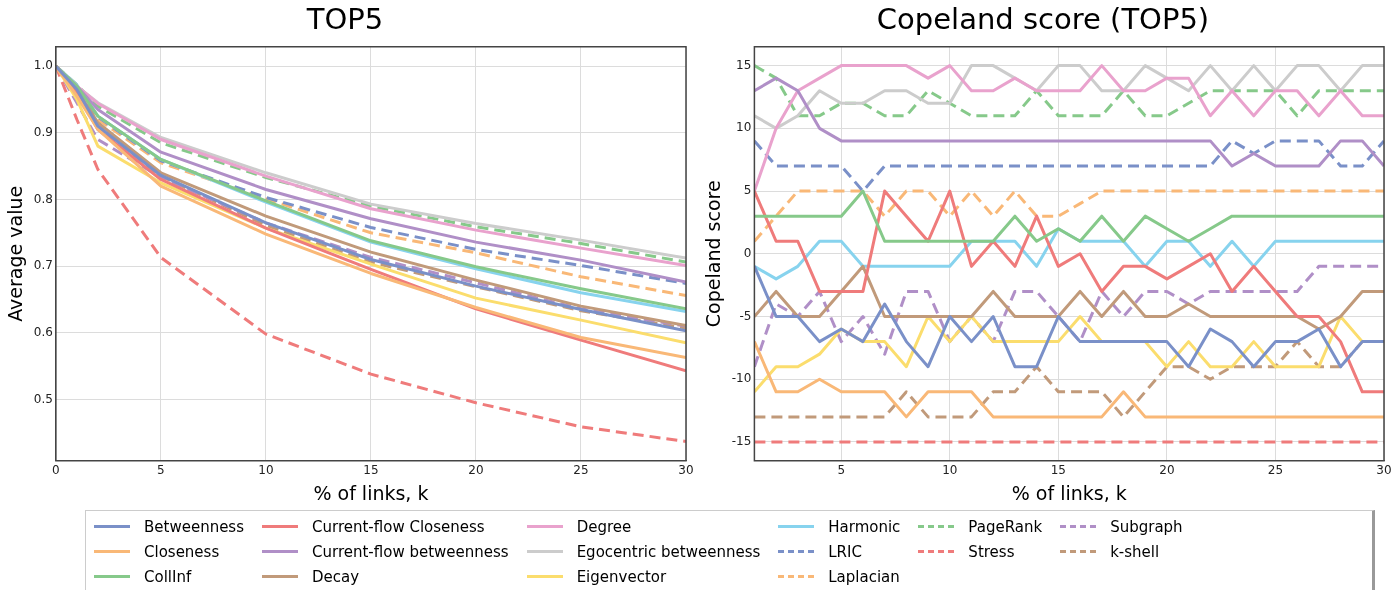 Image resolution: width=1397 pixels, height=590 pixels. Describe the element at coordinates (621, 576) in the screenshot. I see `legend-label: Eigenvector` at that location.